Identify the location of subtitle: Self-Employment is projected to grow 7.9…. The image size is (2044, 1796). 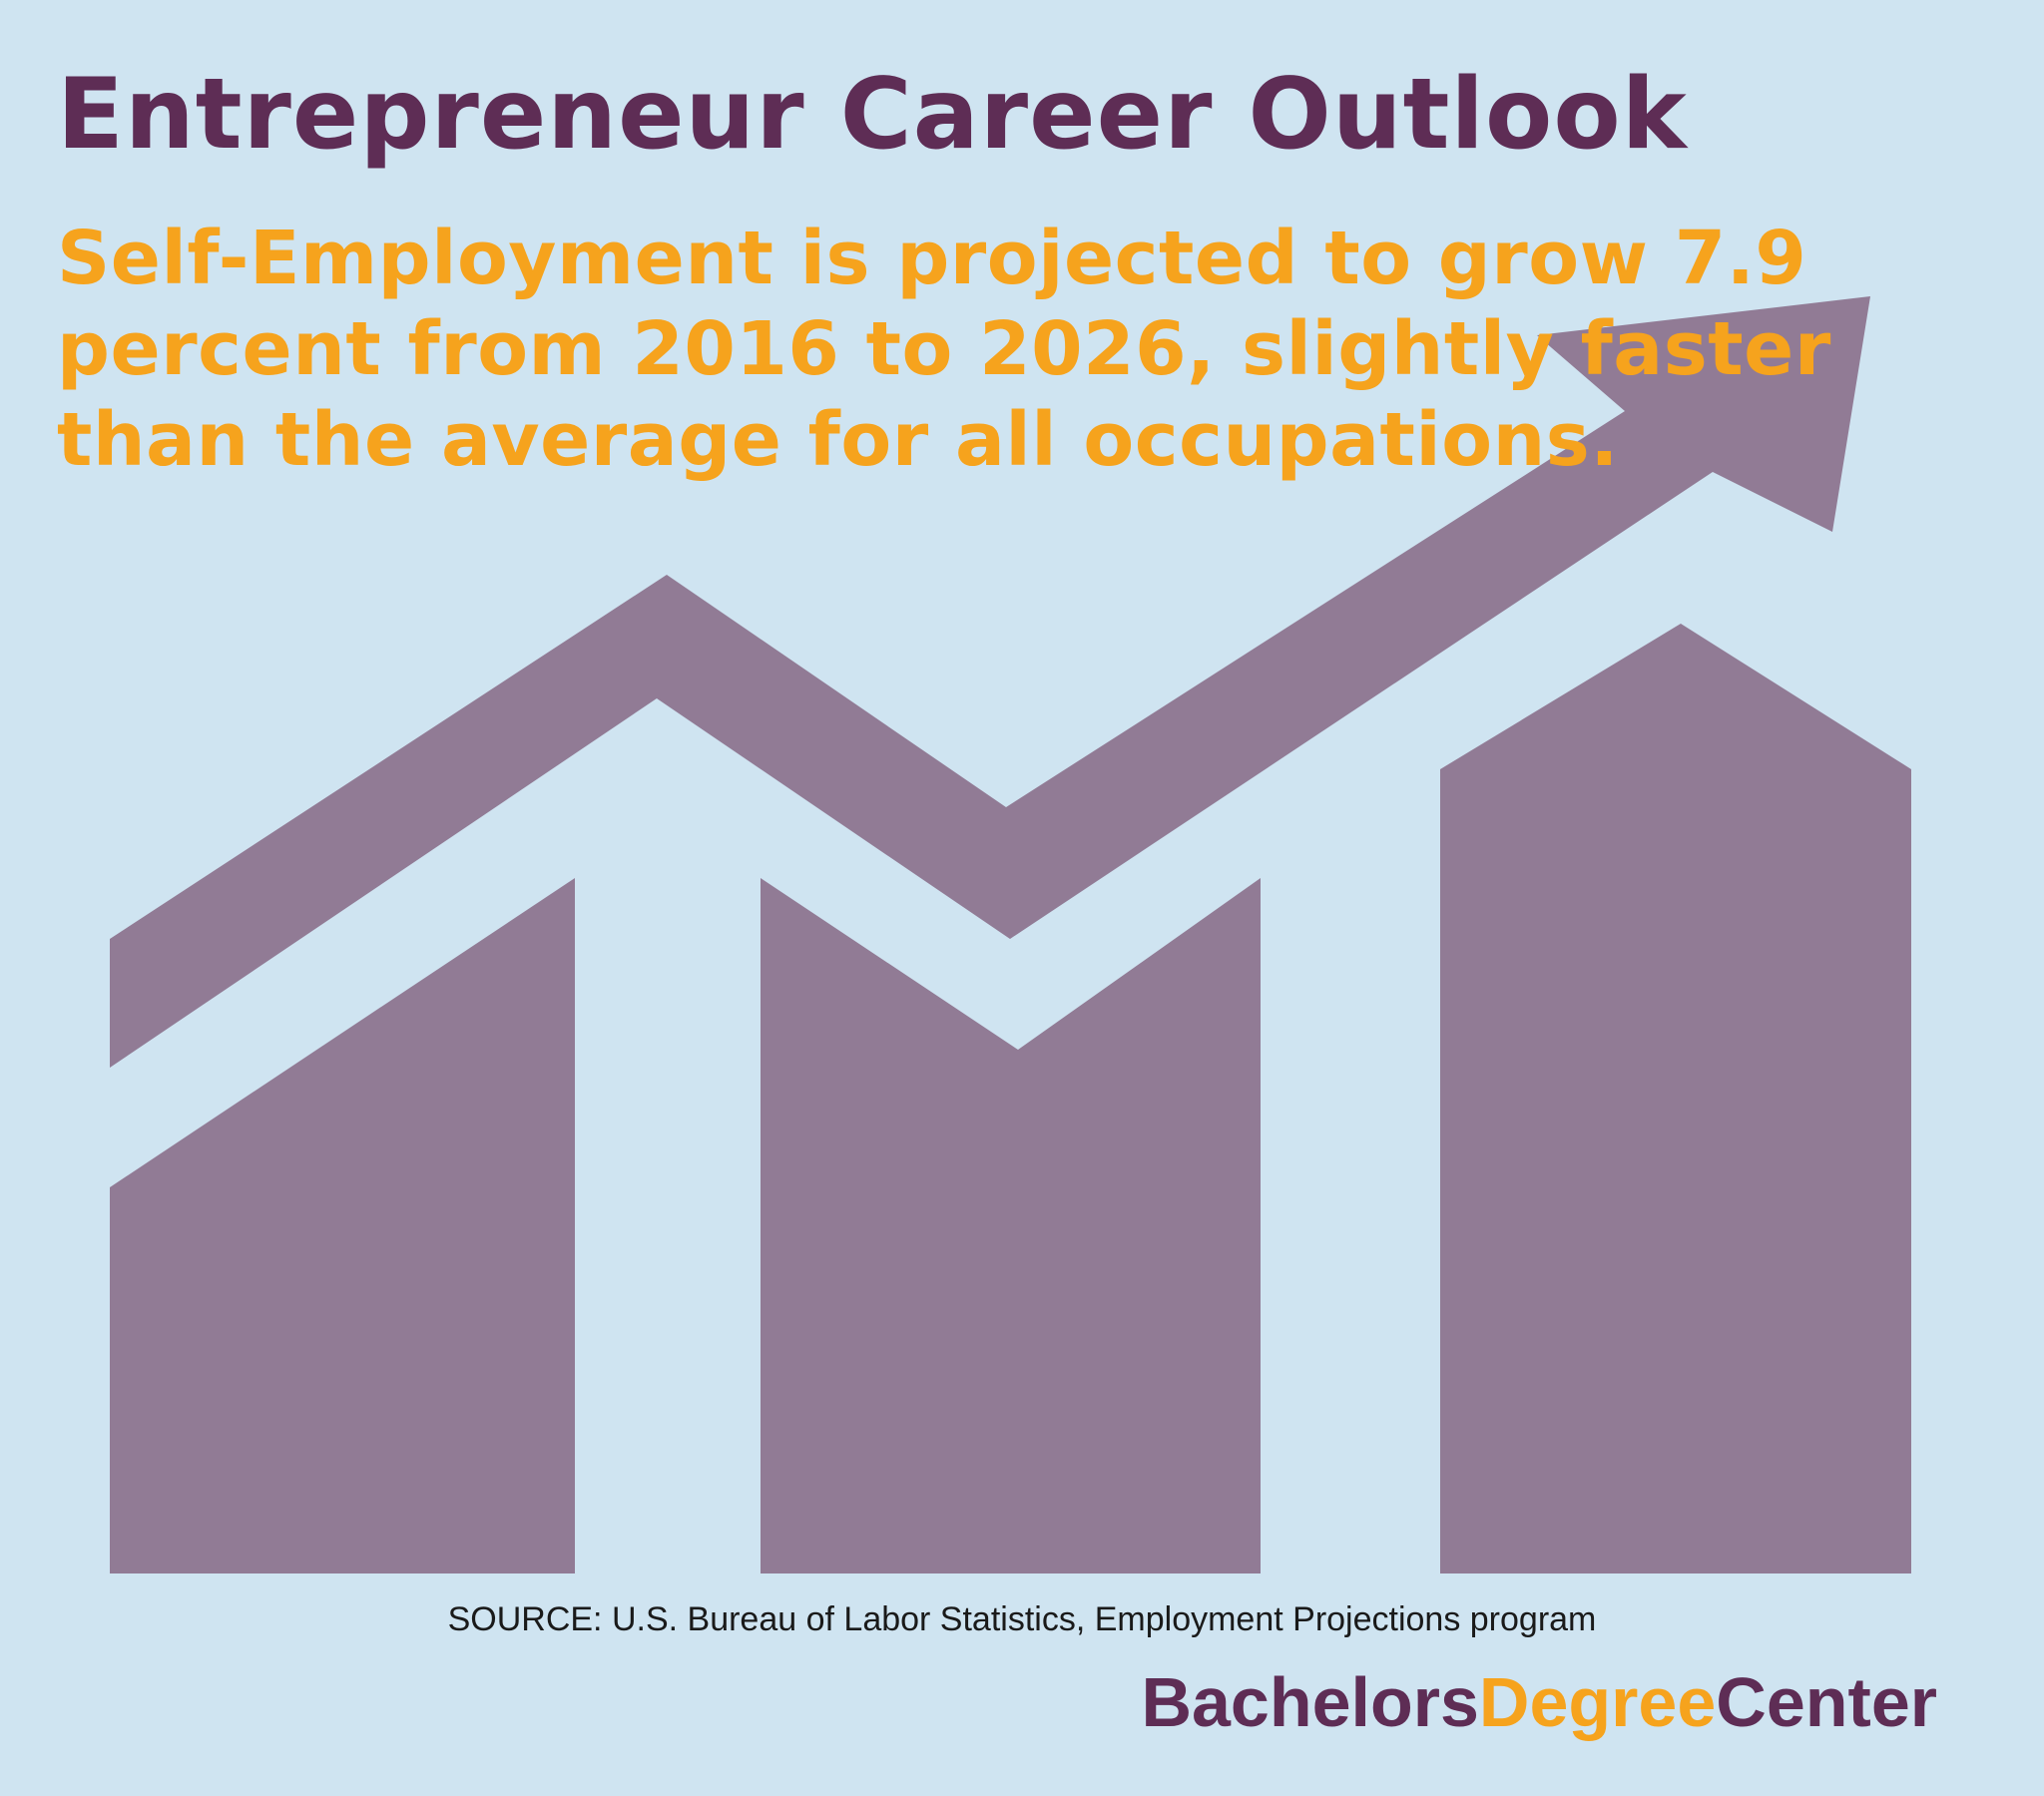
(944, 349).